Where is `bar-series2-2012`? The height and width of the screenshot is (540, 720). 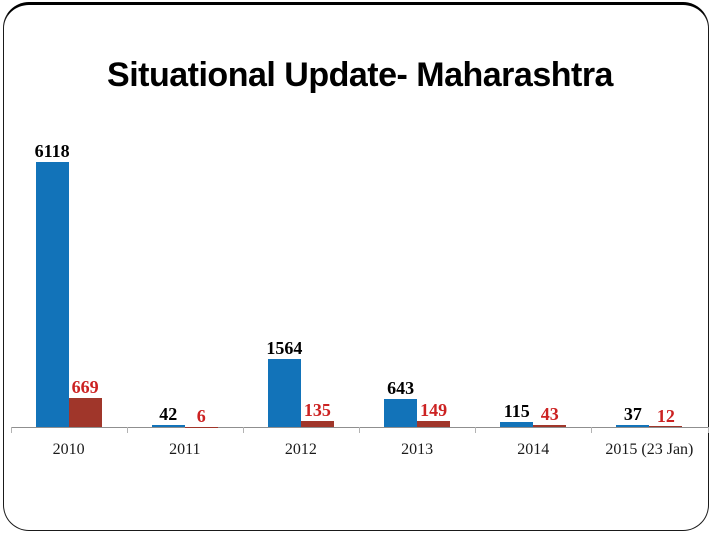
bar-series2-2012 is located at coordinates (317, 424).